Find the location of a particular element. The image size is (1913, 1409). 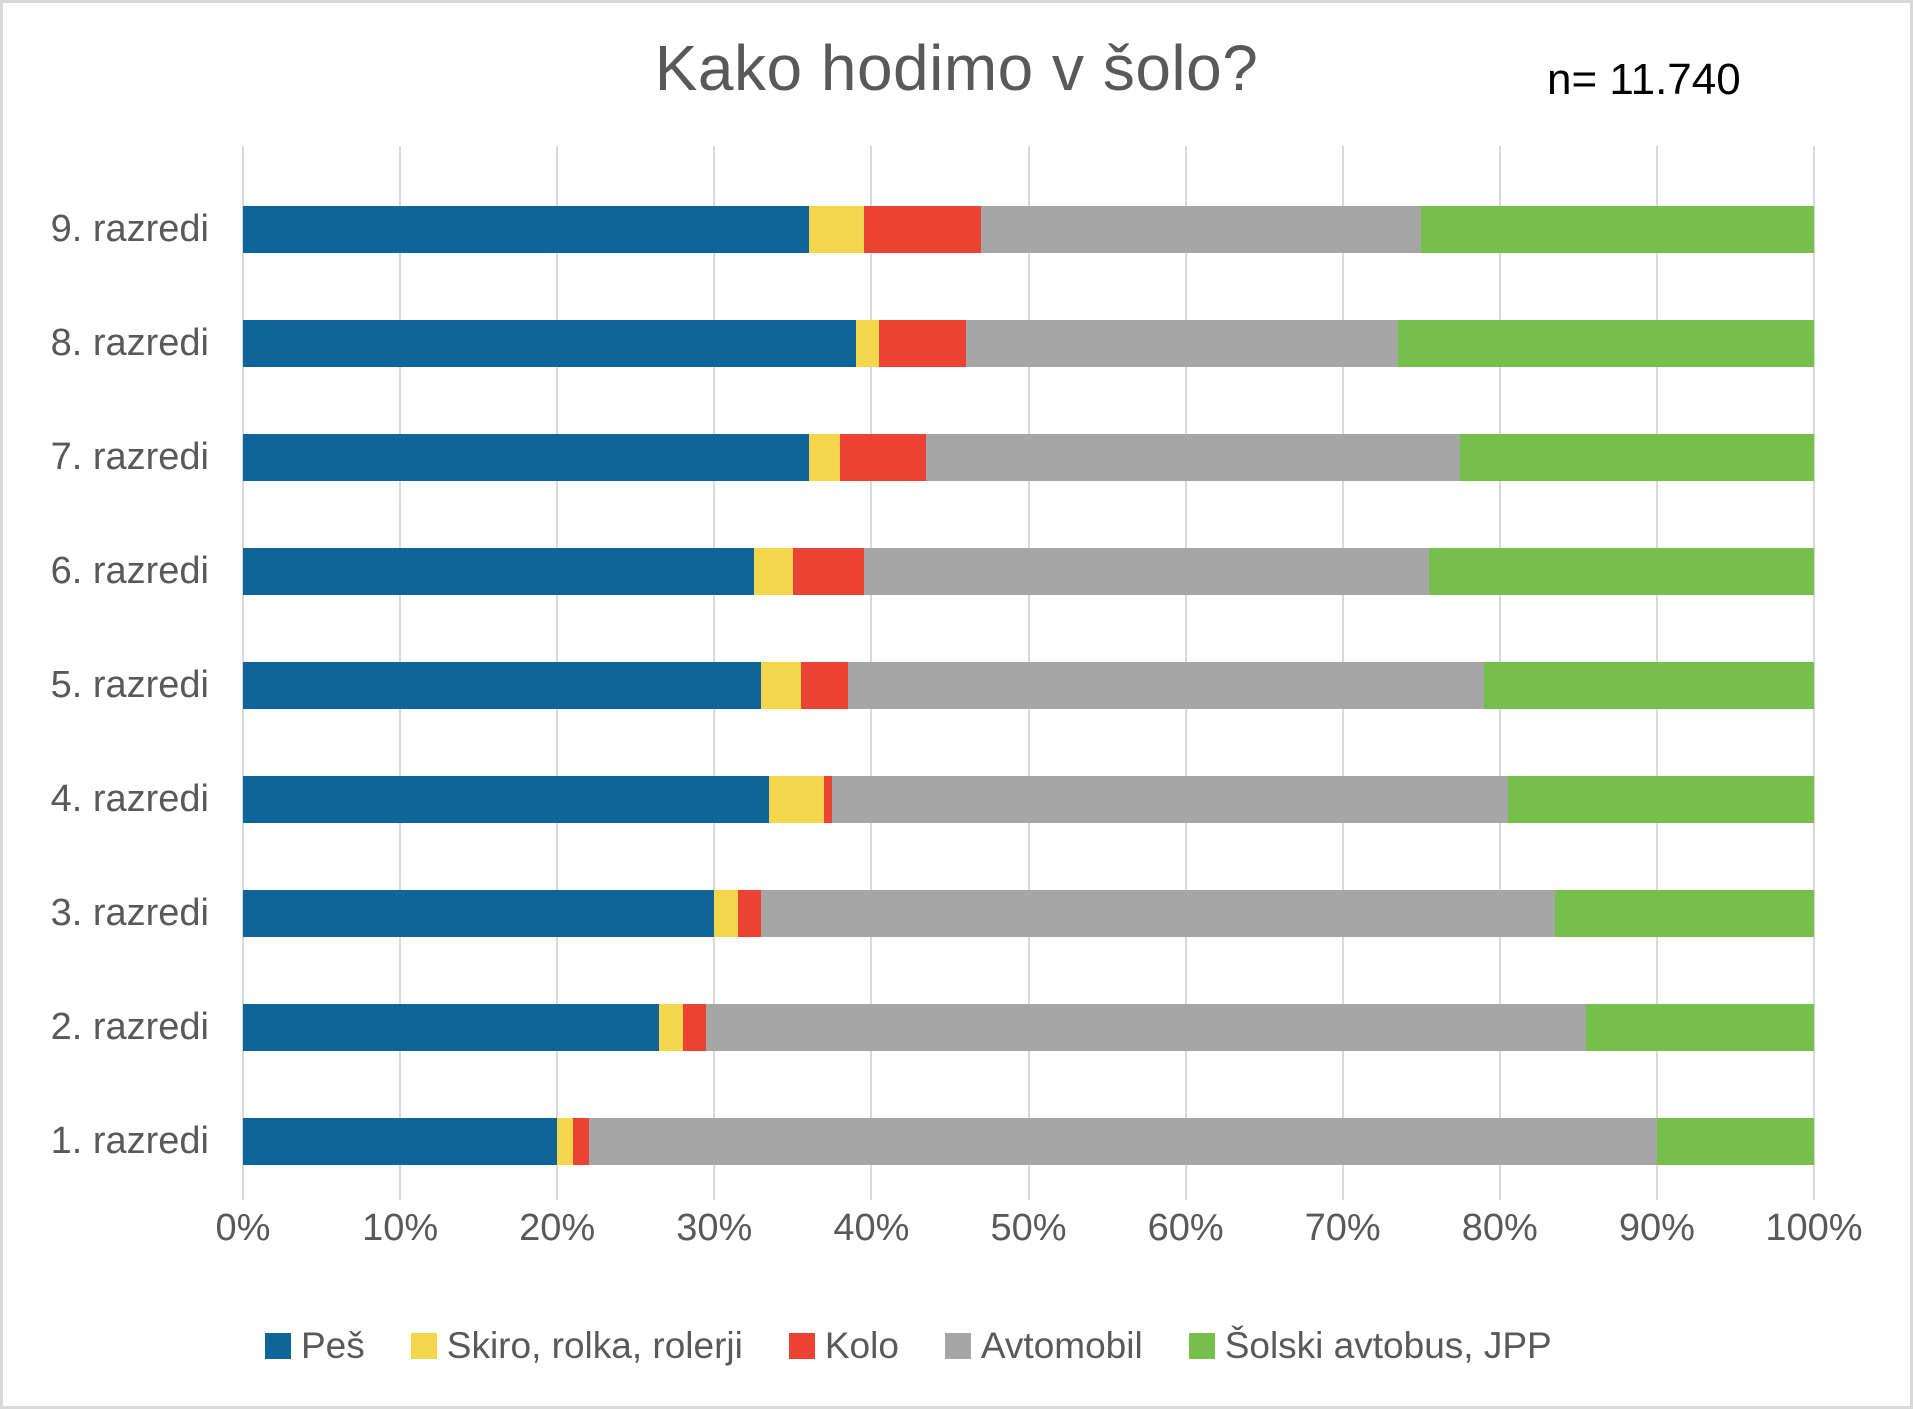

x-axis-tick-label: 40% is located at coordinates (871, 1228).